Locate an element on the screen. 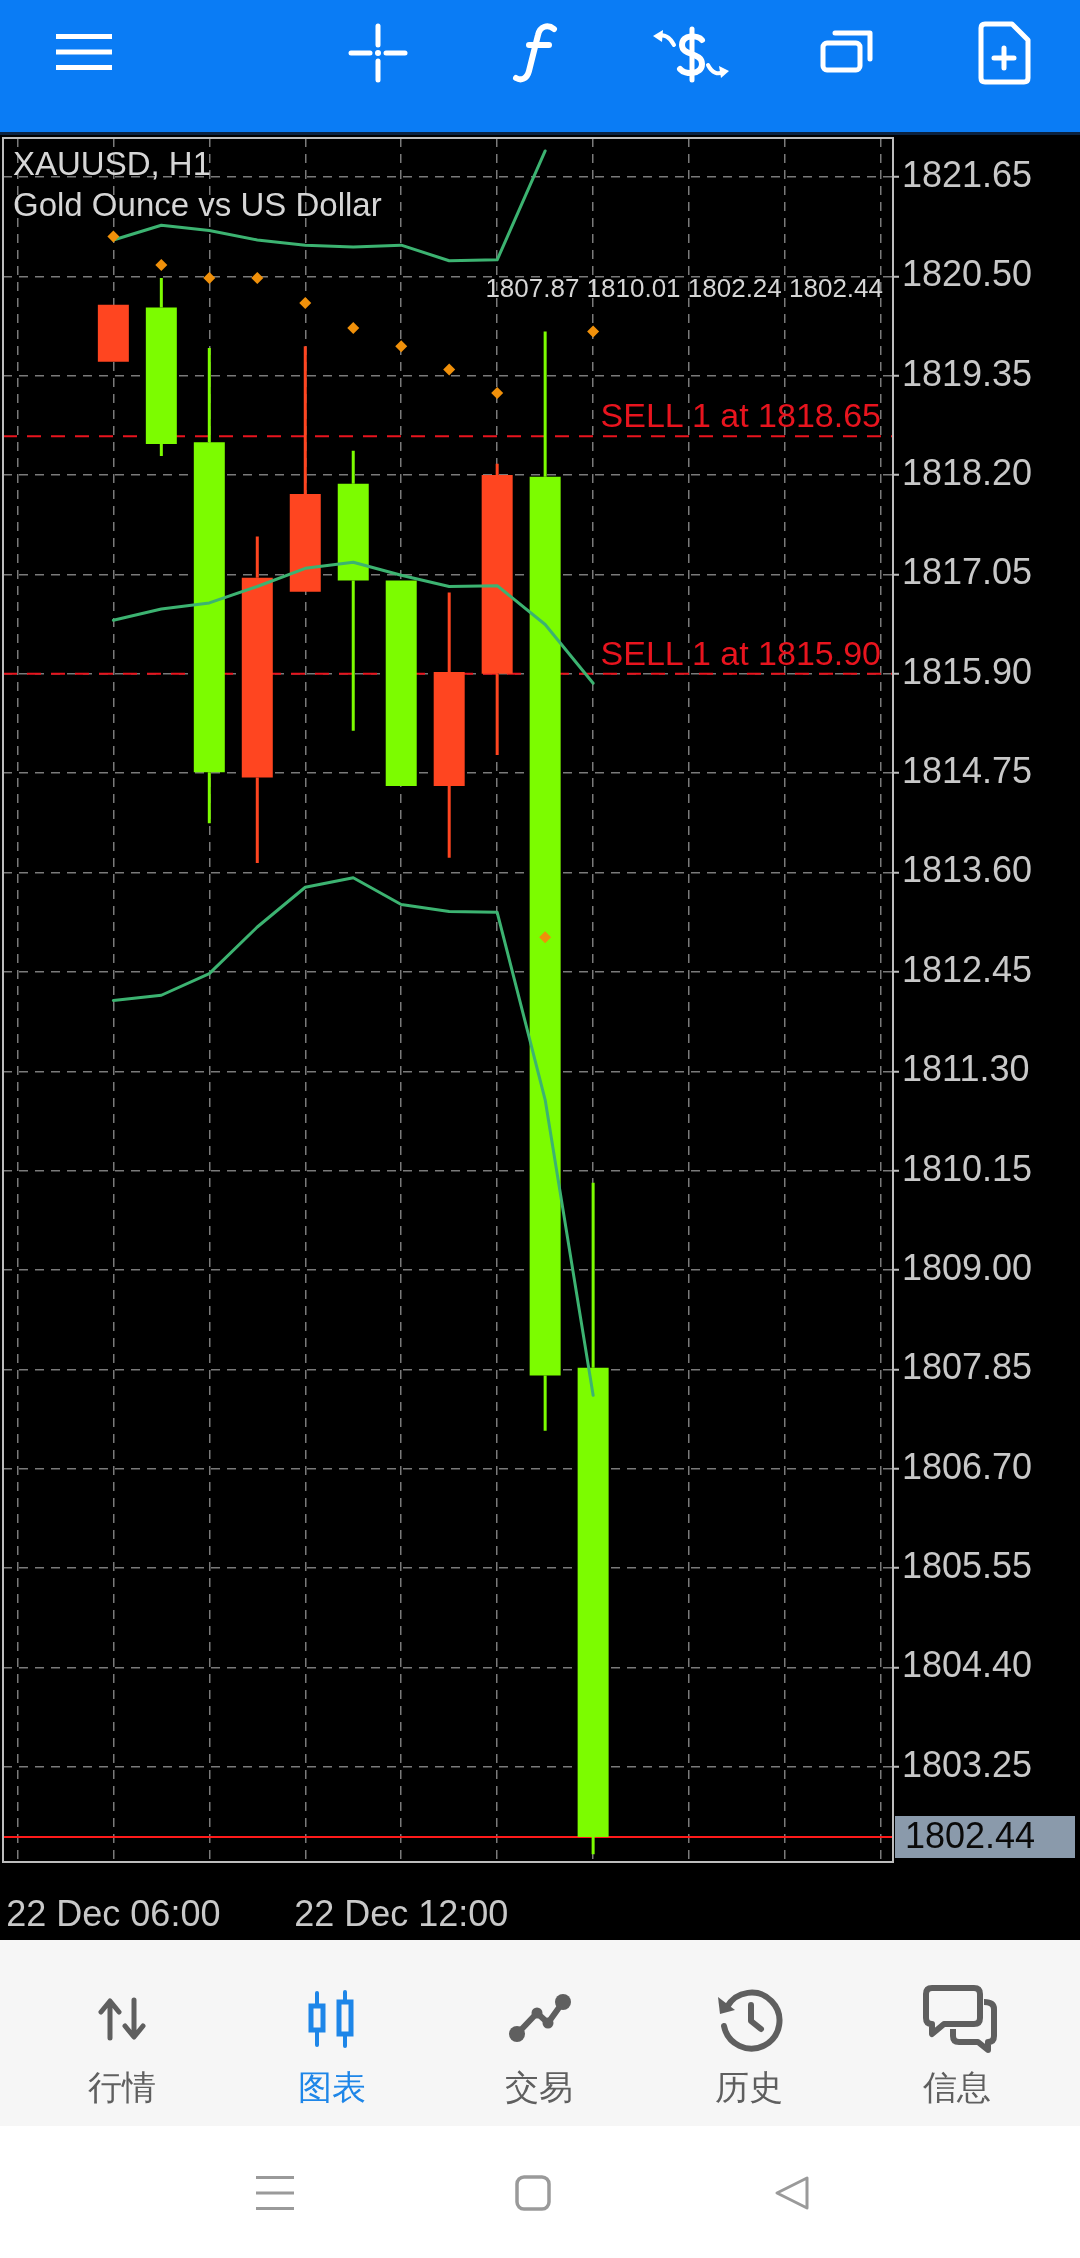  y-tick-label: 1817.05 is located at coordinates (967, 572).